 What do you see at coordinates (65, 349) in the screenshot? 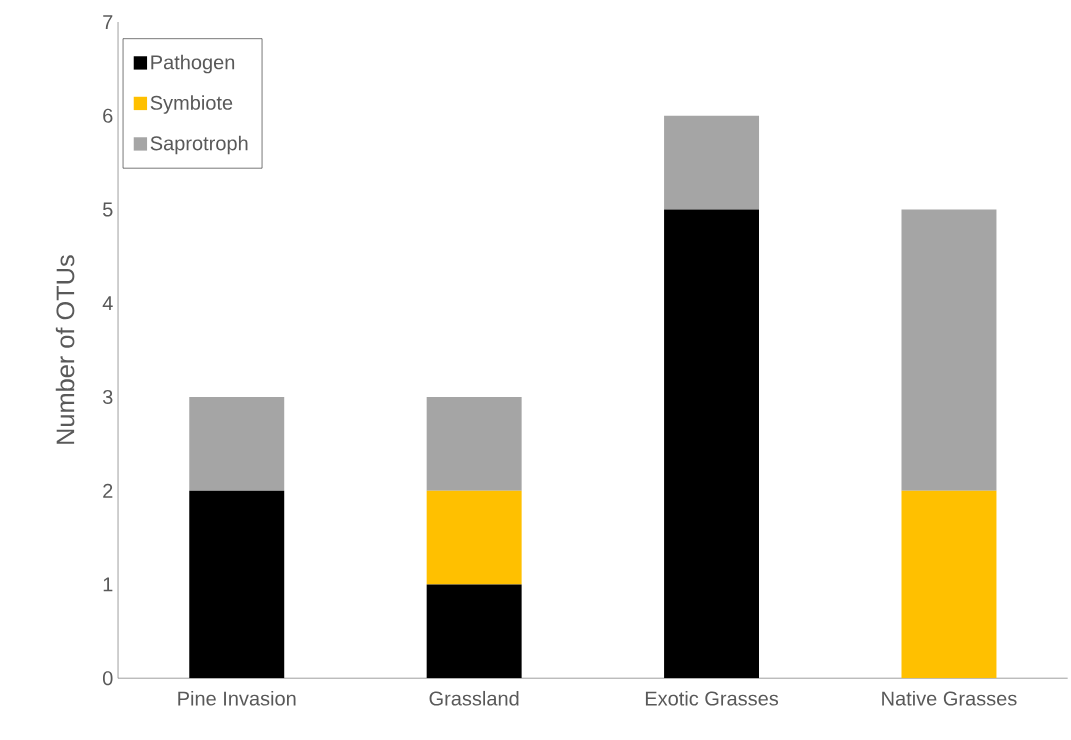
I see `y-axis-title: Number of OTUs` at bounding box center [65, 349].